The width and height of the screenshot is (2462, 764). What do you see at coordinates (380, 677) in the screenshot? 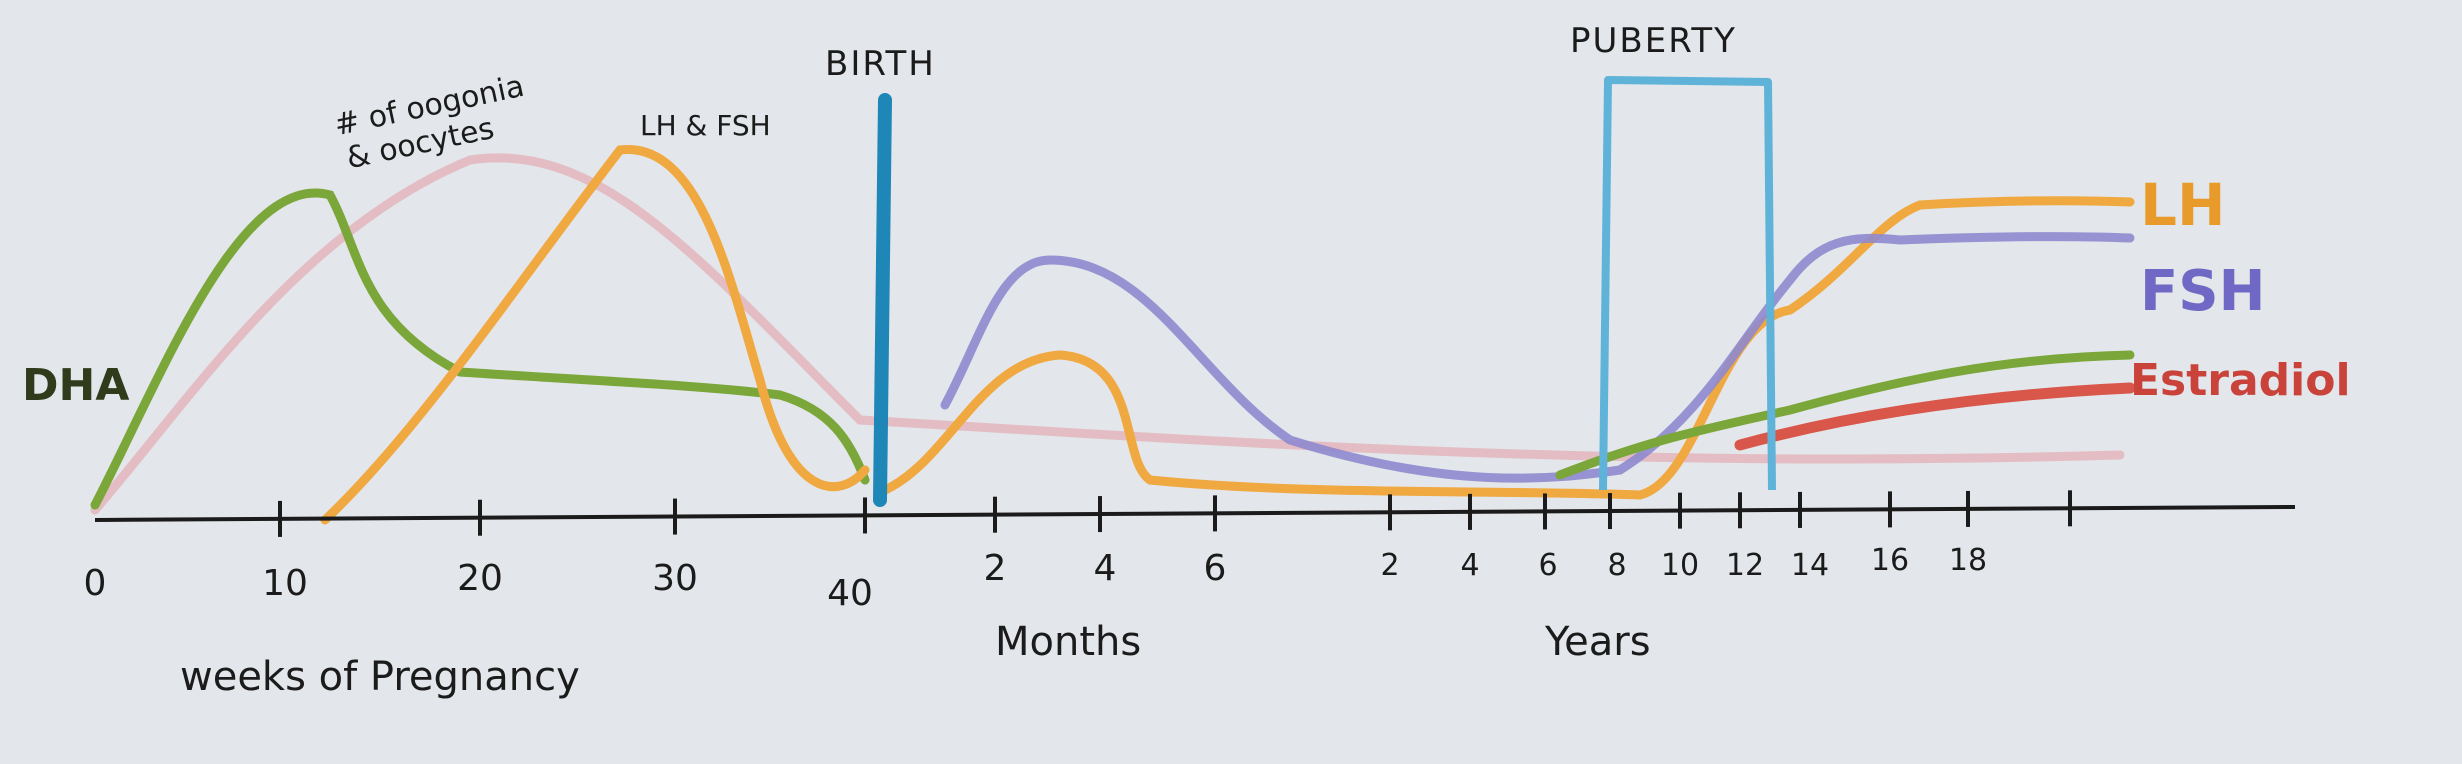
I see `weeks-axis-label: weeks of Pregnancy` at bounding box center [380, 677].